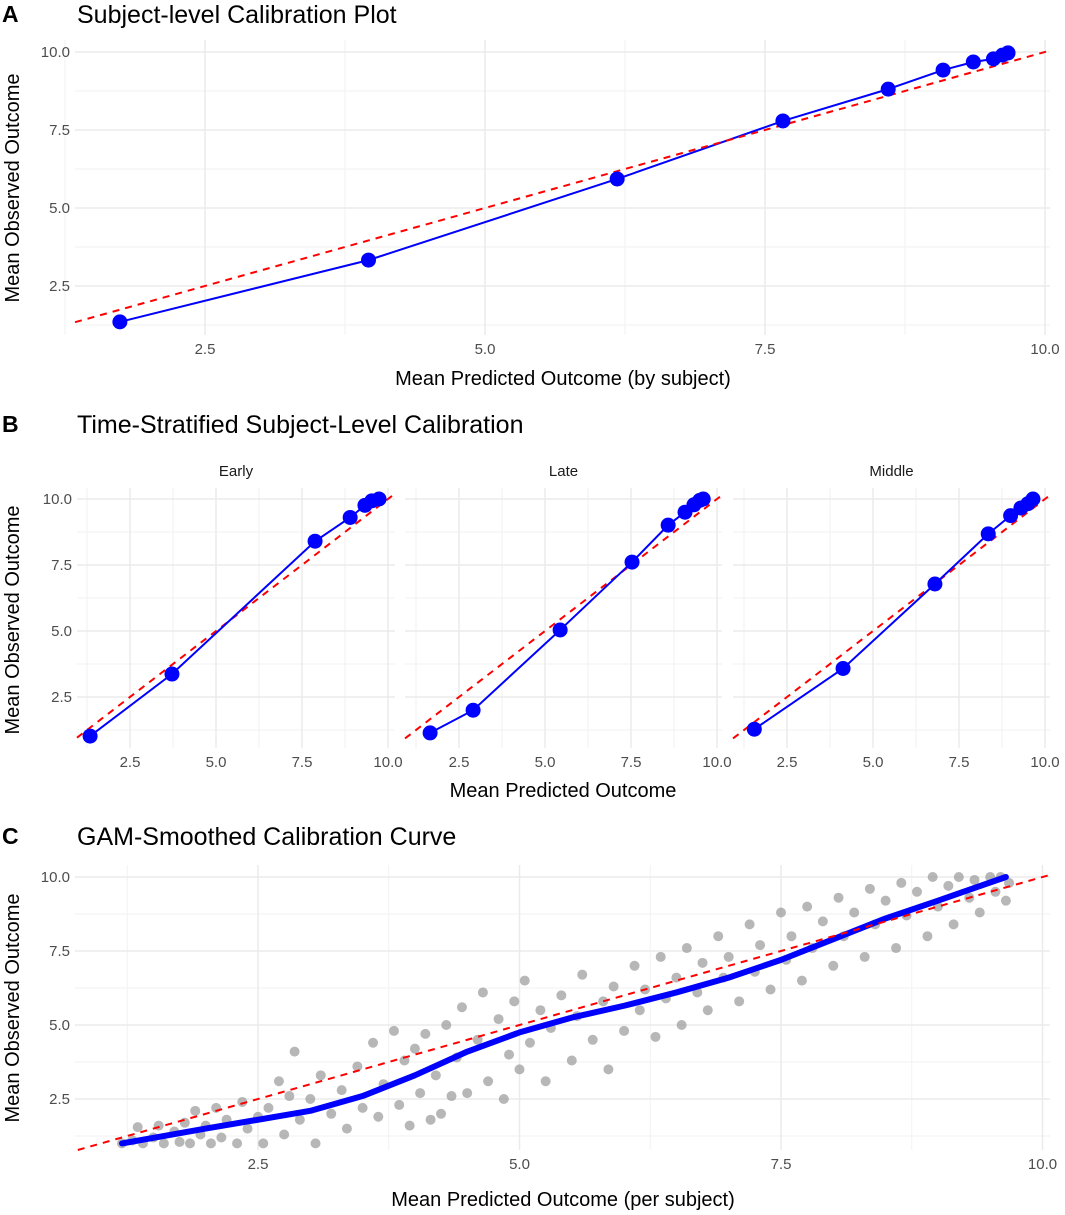  What do you see at coordinates (563, 791) in the screenshot?
I see `x-axis-label: Mean Predicted Outcome` at bounding box center [563, 791].